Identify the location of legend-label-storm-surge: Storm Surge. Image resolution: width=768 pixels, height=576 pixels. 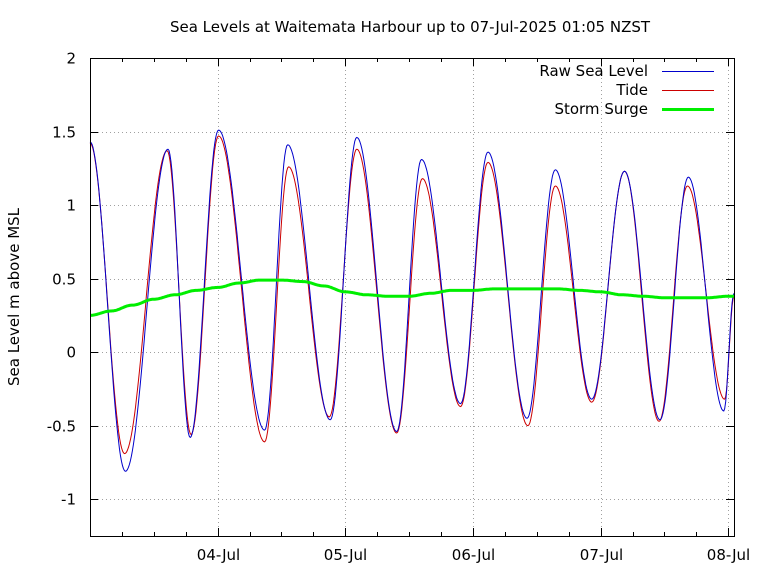
(601, 109).